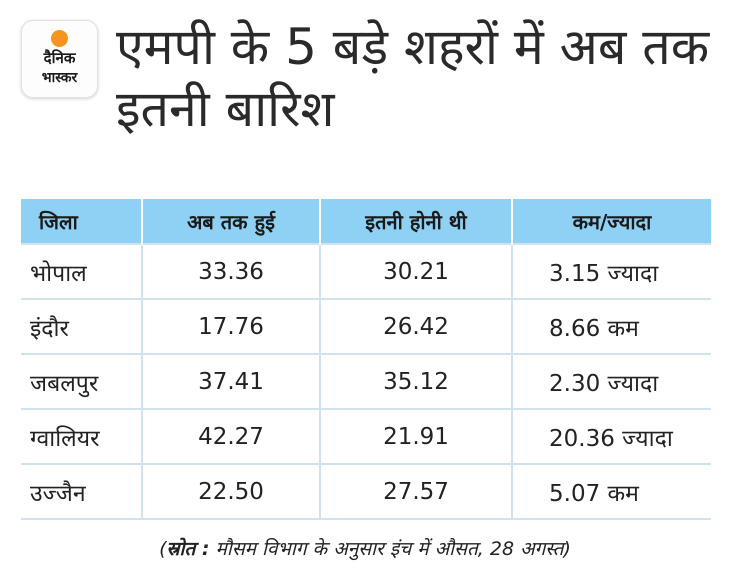 This screenshot has width=730, height=586. What do you see at coordinates (415, 271) in the screenshot?
I see `cell-expected: 30.21` at bounding box center [415, 271].